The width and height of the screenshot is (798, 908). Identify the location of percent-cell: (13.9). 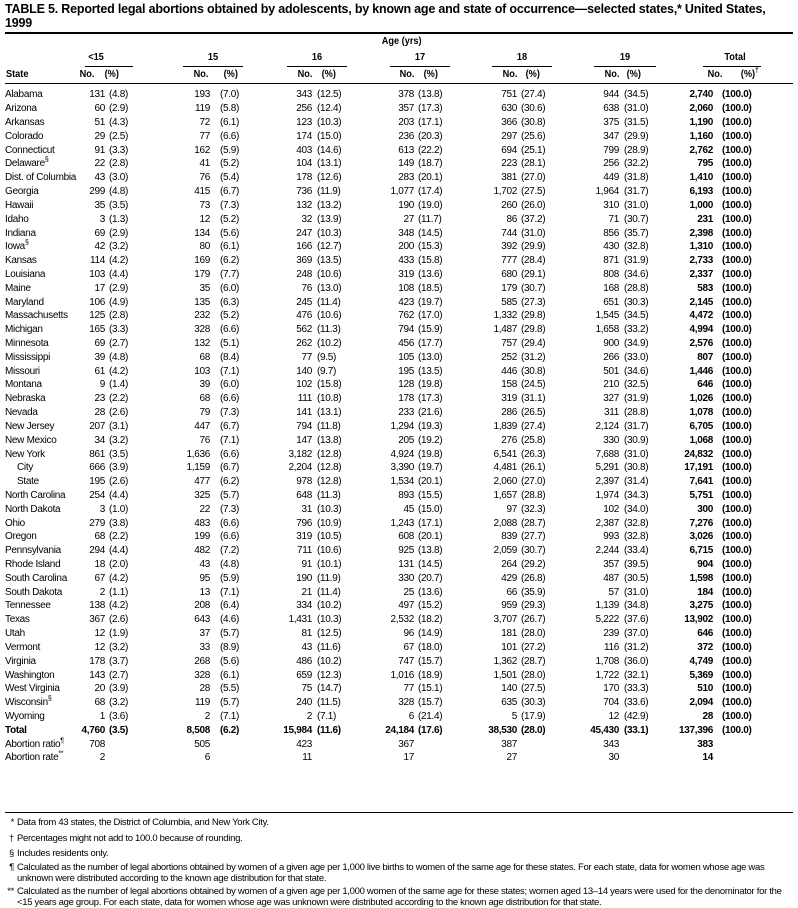
(329, 219).